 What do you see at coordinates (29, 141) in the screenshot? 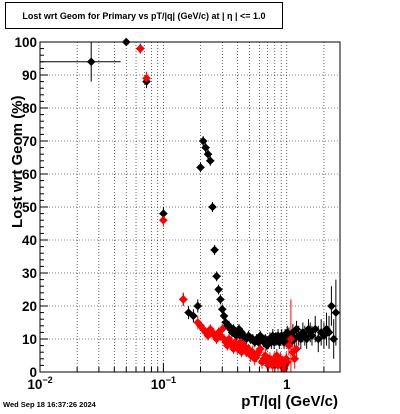
I see `y-tick-label: 70` at bounding box center [29, 141].